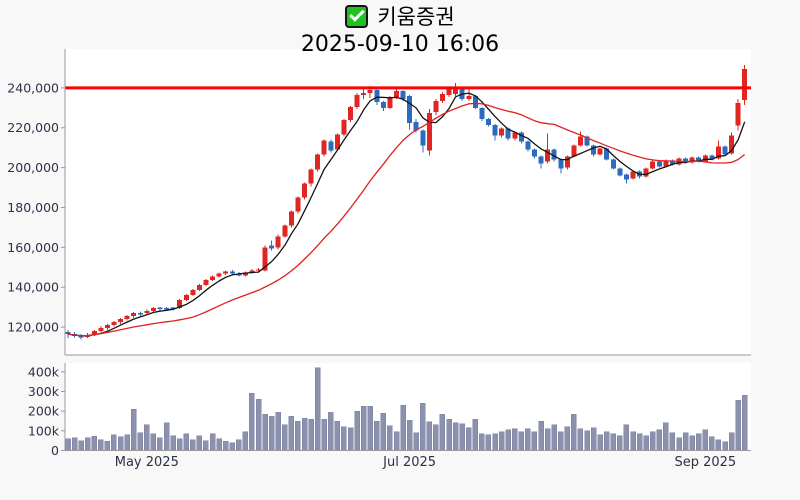 This screenshot has width=800, height=500. I want to click on svg-text: 180,000, so click(33, 207).